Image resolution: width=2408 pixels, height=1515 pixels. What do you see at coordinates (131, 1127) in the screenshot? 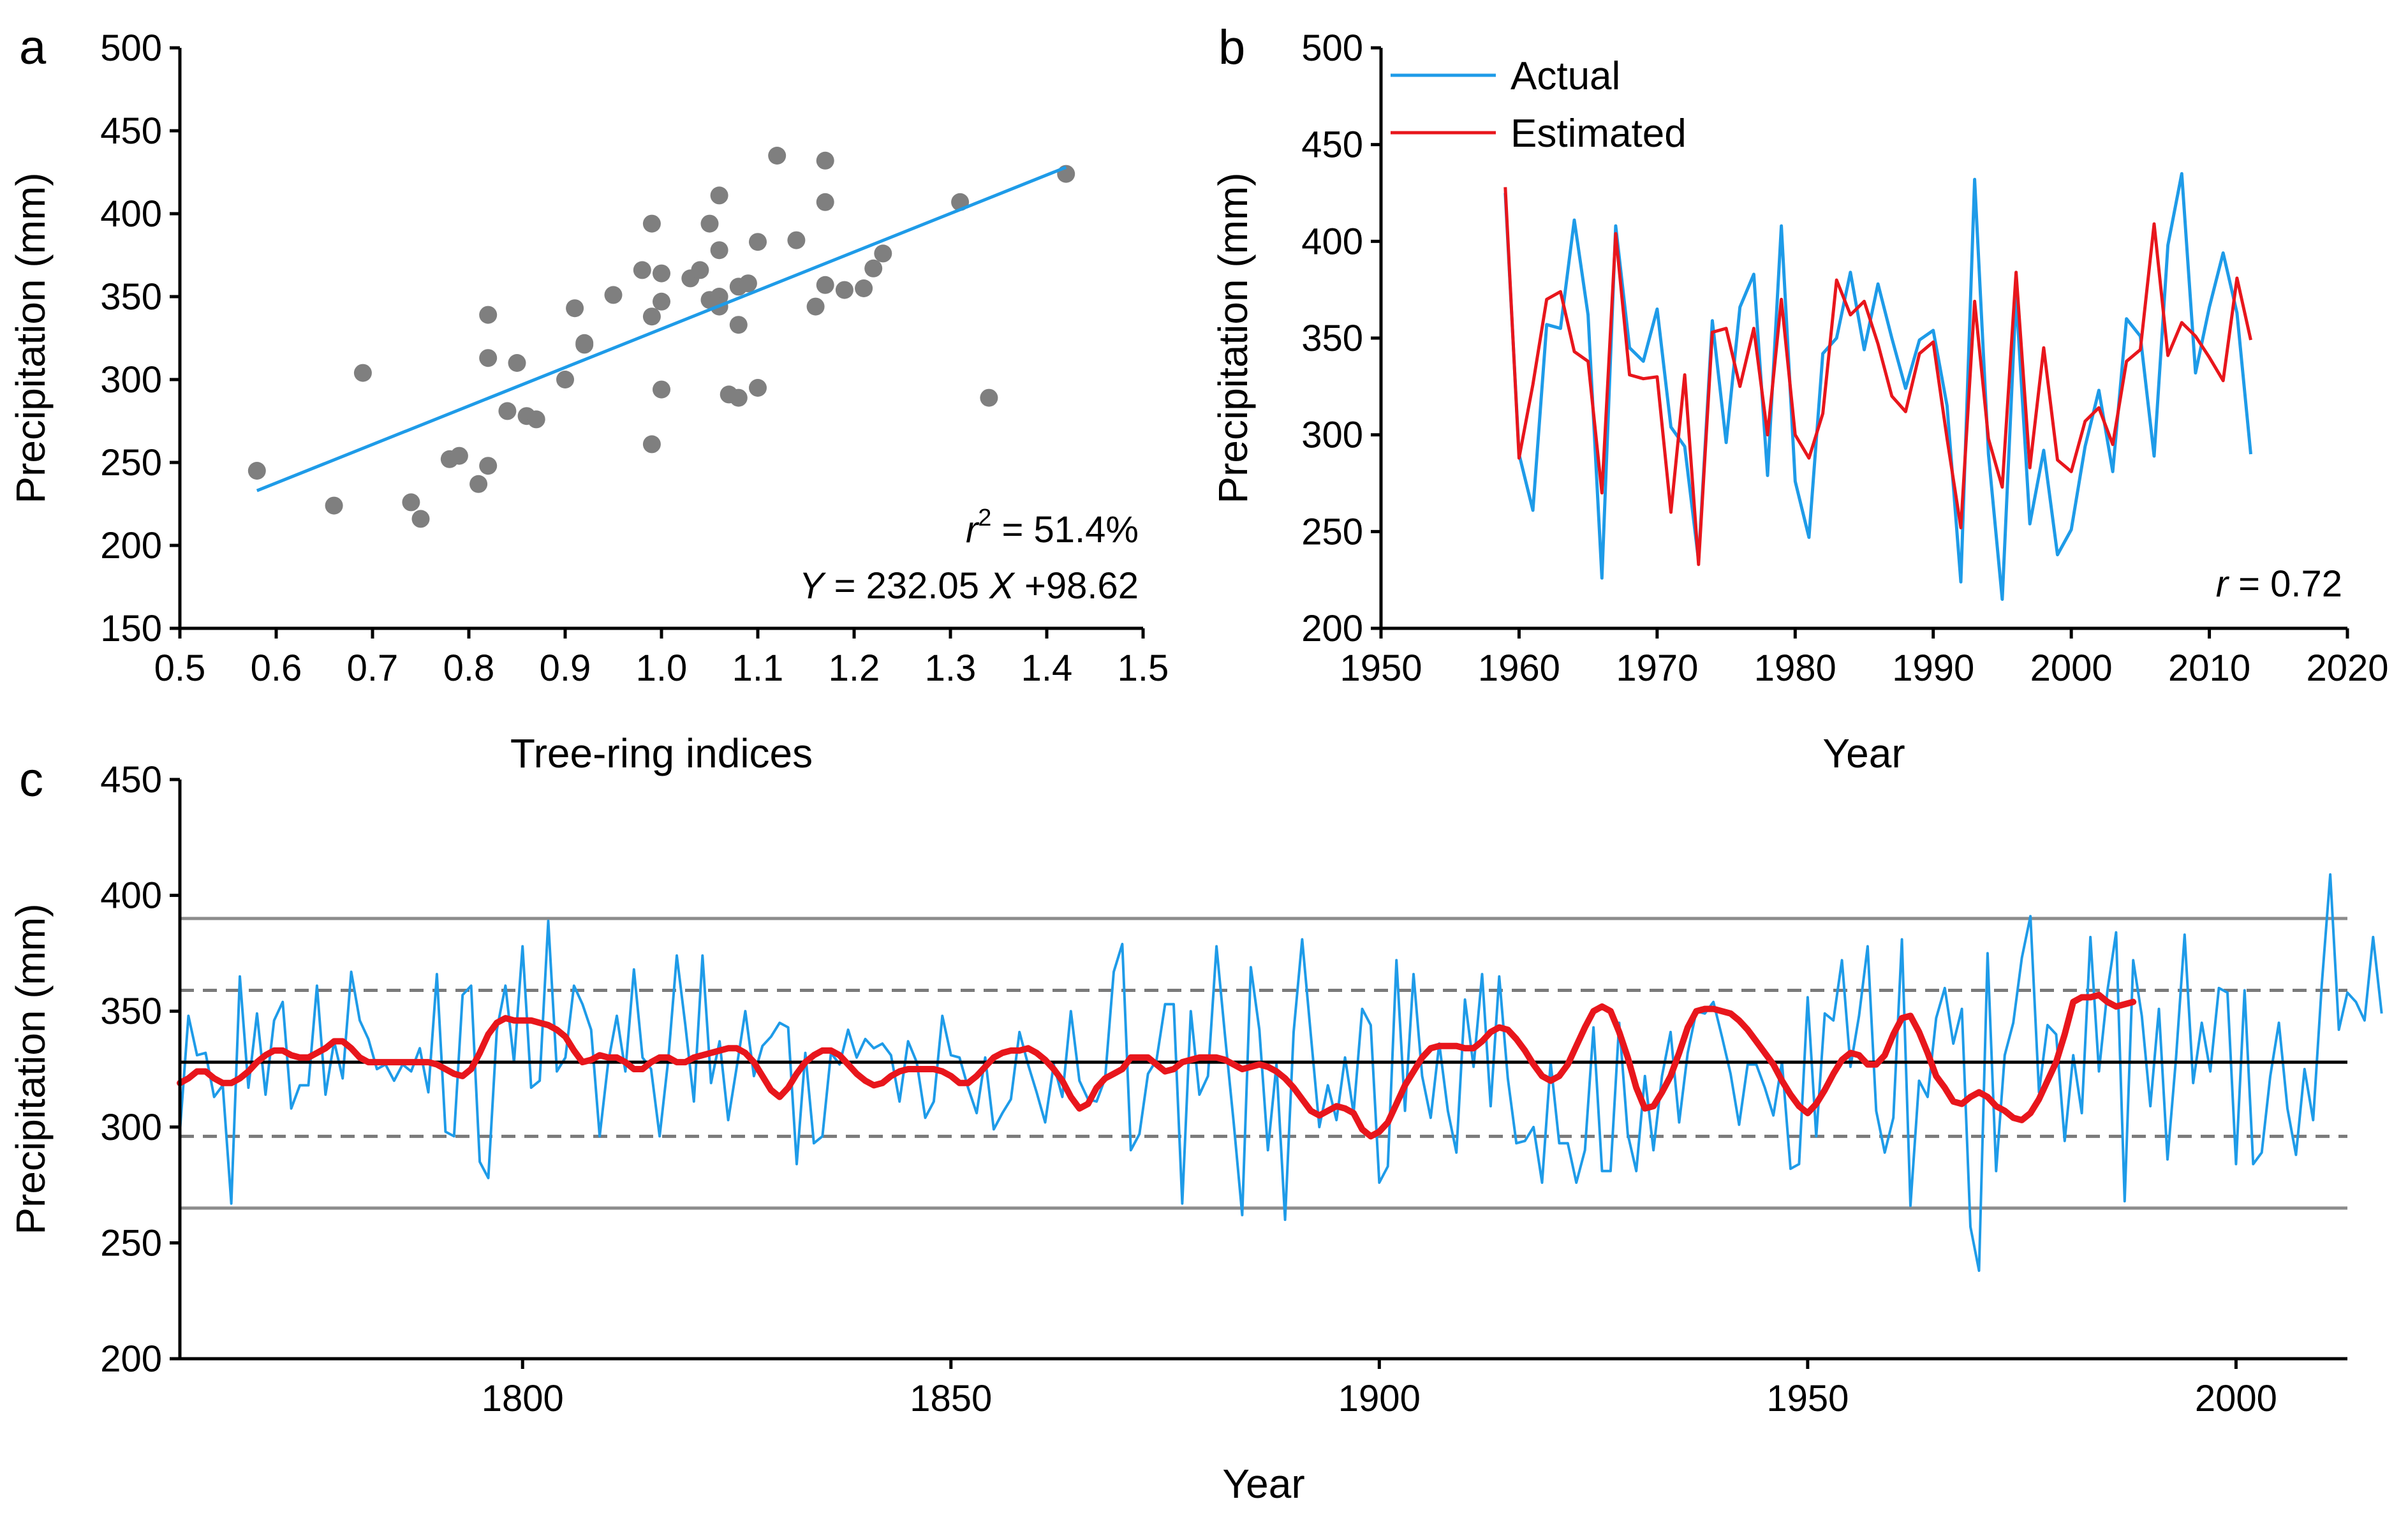
I see `panel-c-y-tick-label: 300` at bounding box center [131, 1127].